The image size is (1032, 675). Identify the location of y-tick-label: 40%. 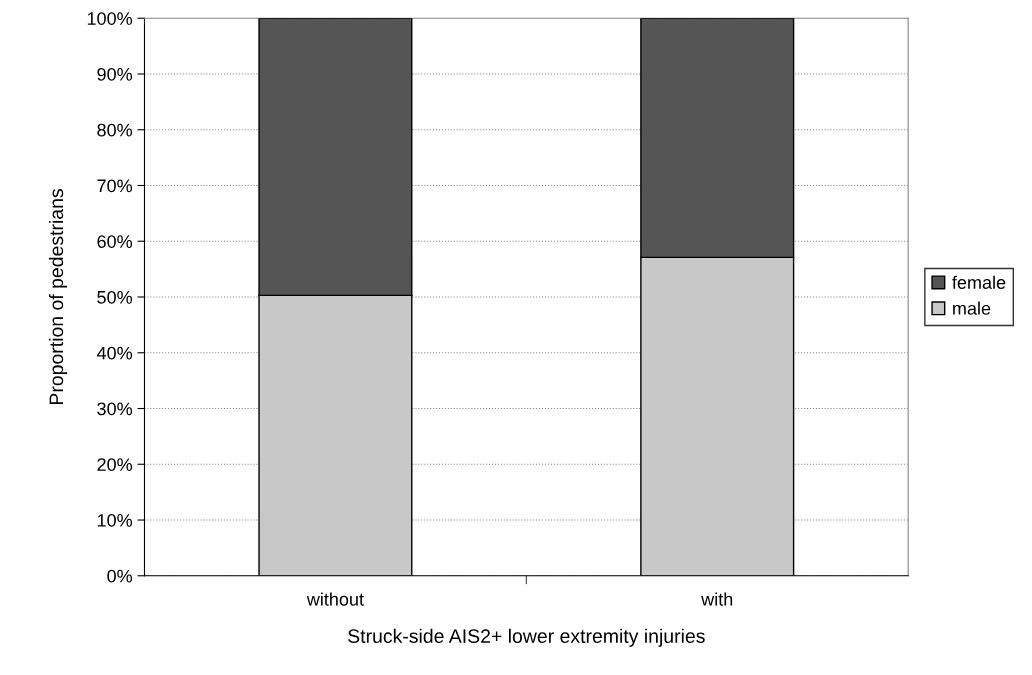
(114, 353).